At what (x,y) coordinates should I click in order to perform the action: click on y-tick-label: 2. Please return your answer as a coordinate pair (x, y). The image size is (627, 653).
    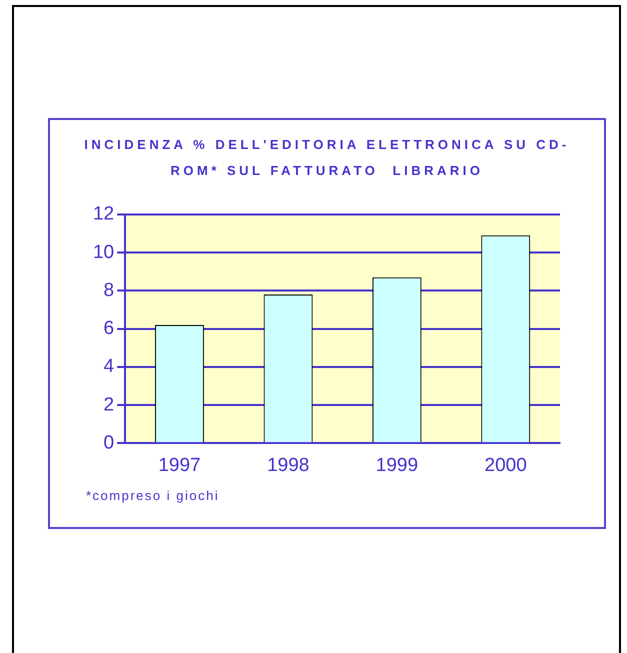
    Looking at the image, I should click on (109, 405).